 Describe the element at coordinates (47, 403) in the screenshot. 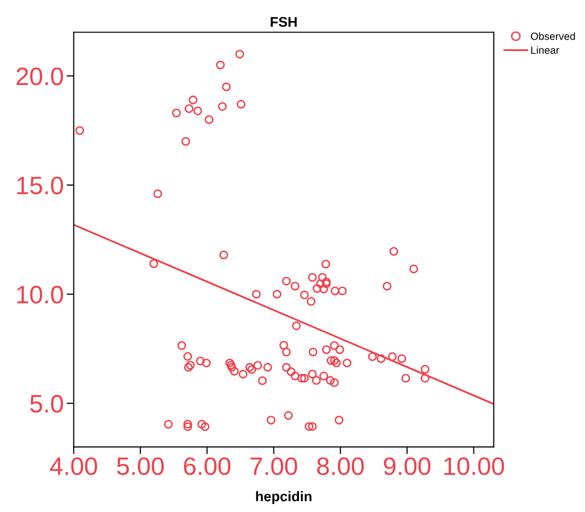

I see `y-tick-label: 5.0` at that location.